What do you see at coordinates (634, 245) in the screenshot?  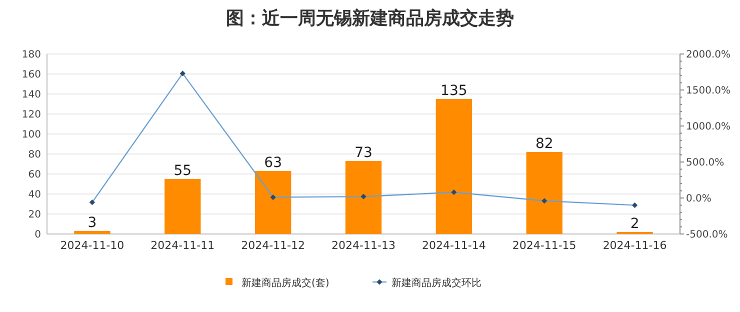 I see `x-tick-label: 2024-11-16` at bounding box center [634, 245].